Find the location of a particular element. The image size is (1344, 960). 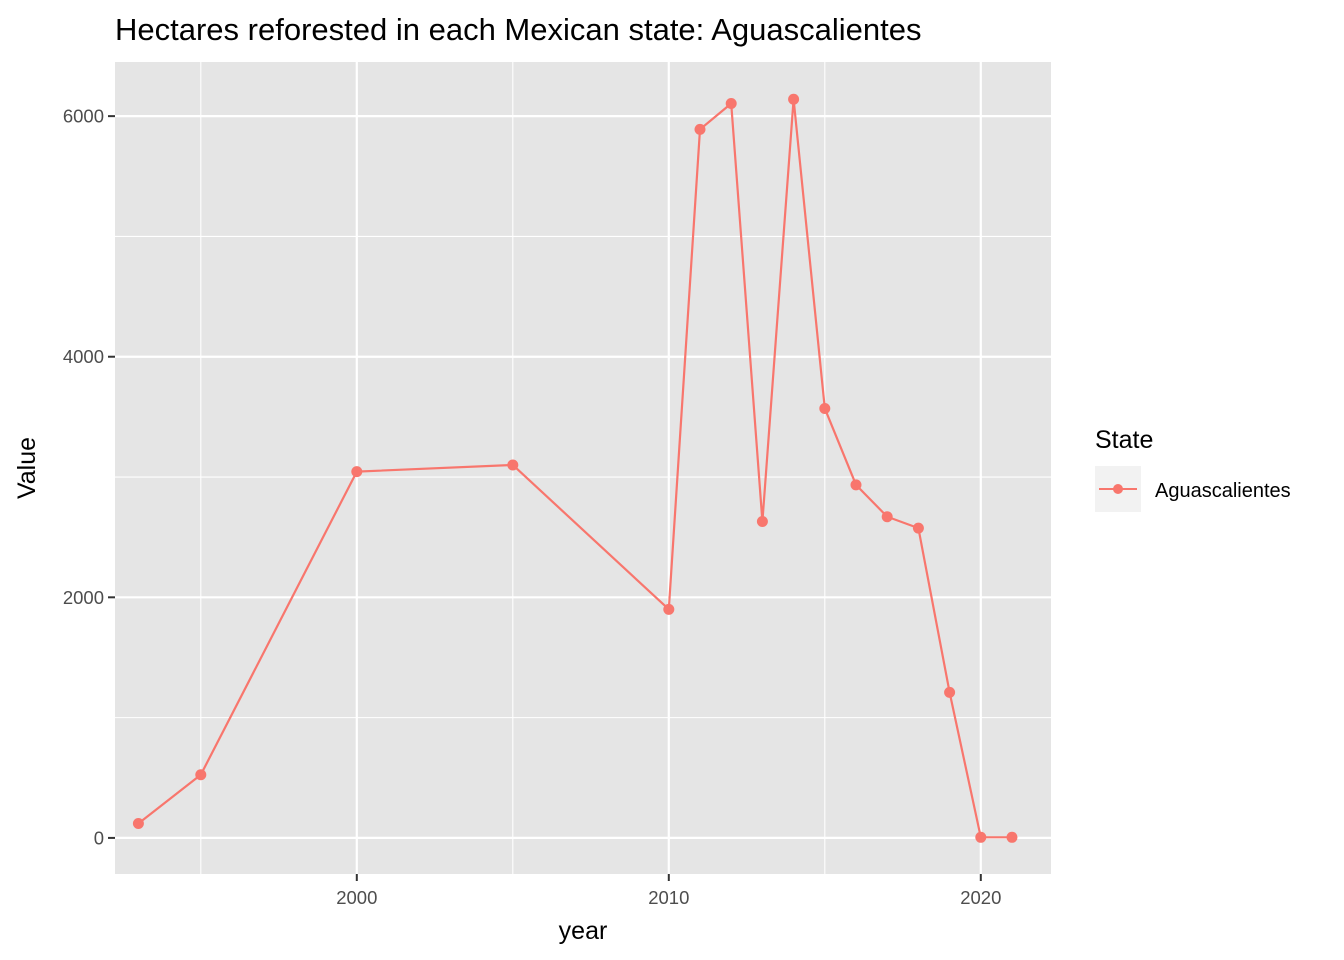

legend-entry-label: Aguascalientes is located at coordinates (1223, 491).